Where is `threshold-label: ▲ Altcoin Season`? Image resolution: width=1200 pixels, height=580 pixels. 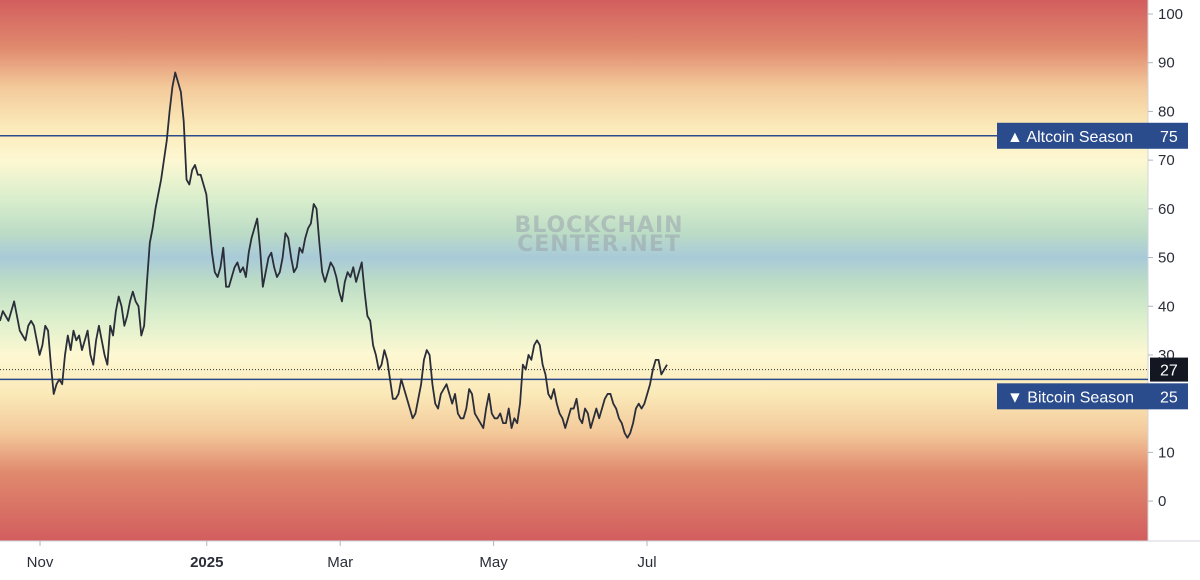 threshold-label: ▲ Altcoin Season is located at coordinates (1070, 137).